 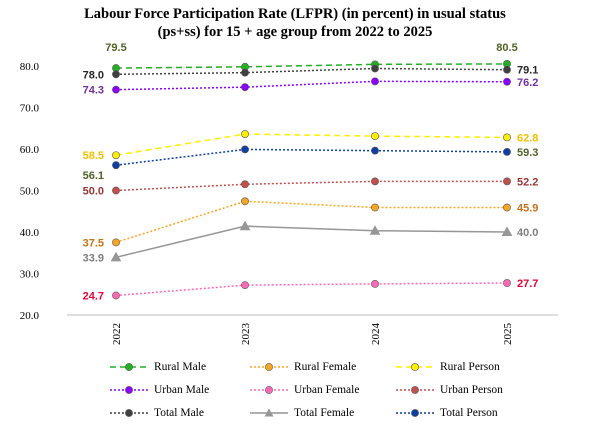 What do you see at coordinates (527, 153) in the screenshot?
I see `total-person-data-label: 59.3` at bounding box center [527, 153].